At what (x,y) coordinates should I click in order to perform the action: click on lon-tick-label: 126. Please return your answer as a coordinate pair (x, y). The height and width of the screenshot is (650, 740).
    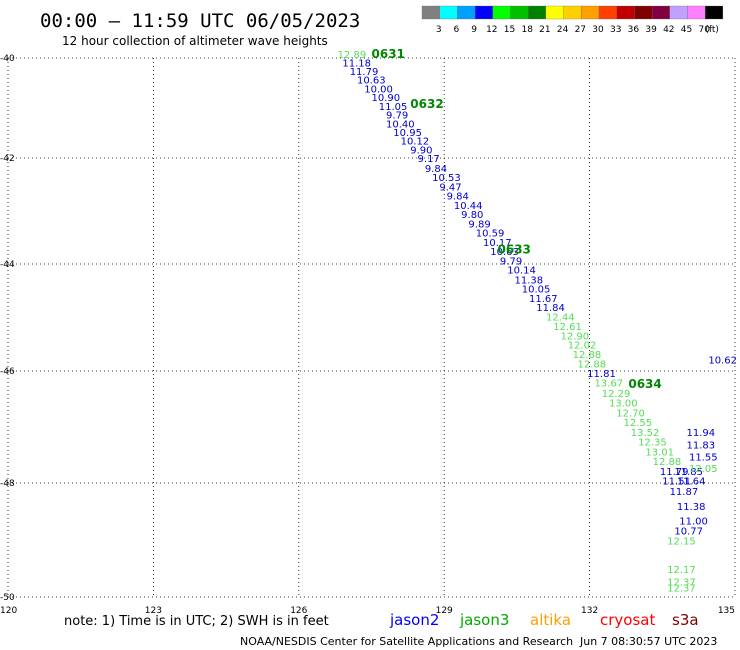
    Looking at the image, I should click on (298, 611).